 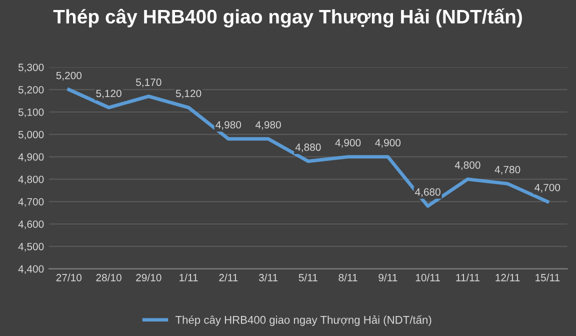 I want to click on y-tick-label: 4,900, so click(x=31, y=157).